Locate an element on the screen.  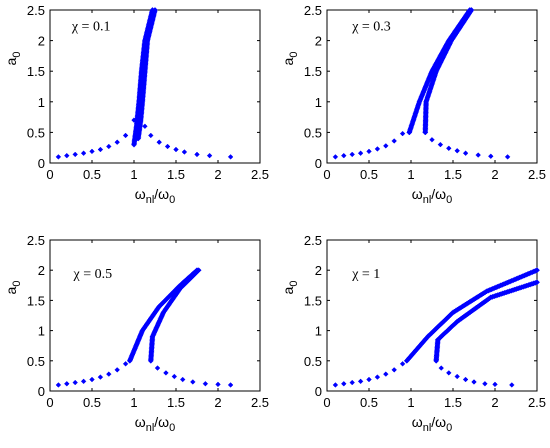
x-axis-label-mid: /ω is located at coordinates (161, 422).